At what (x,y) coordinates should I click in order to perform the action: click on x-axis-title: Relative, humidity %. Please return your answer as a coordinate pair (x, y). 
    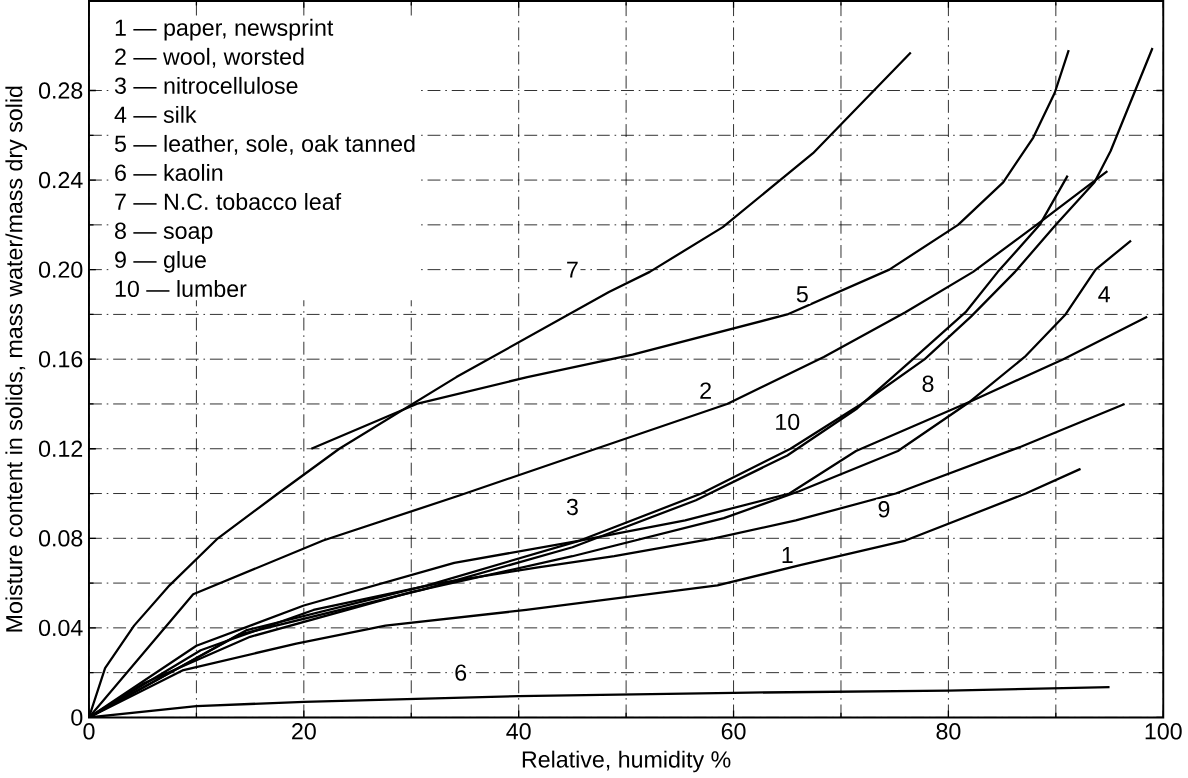
    Looking at the image, I should click on (626, 761).